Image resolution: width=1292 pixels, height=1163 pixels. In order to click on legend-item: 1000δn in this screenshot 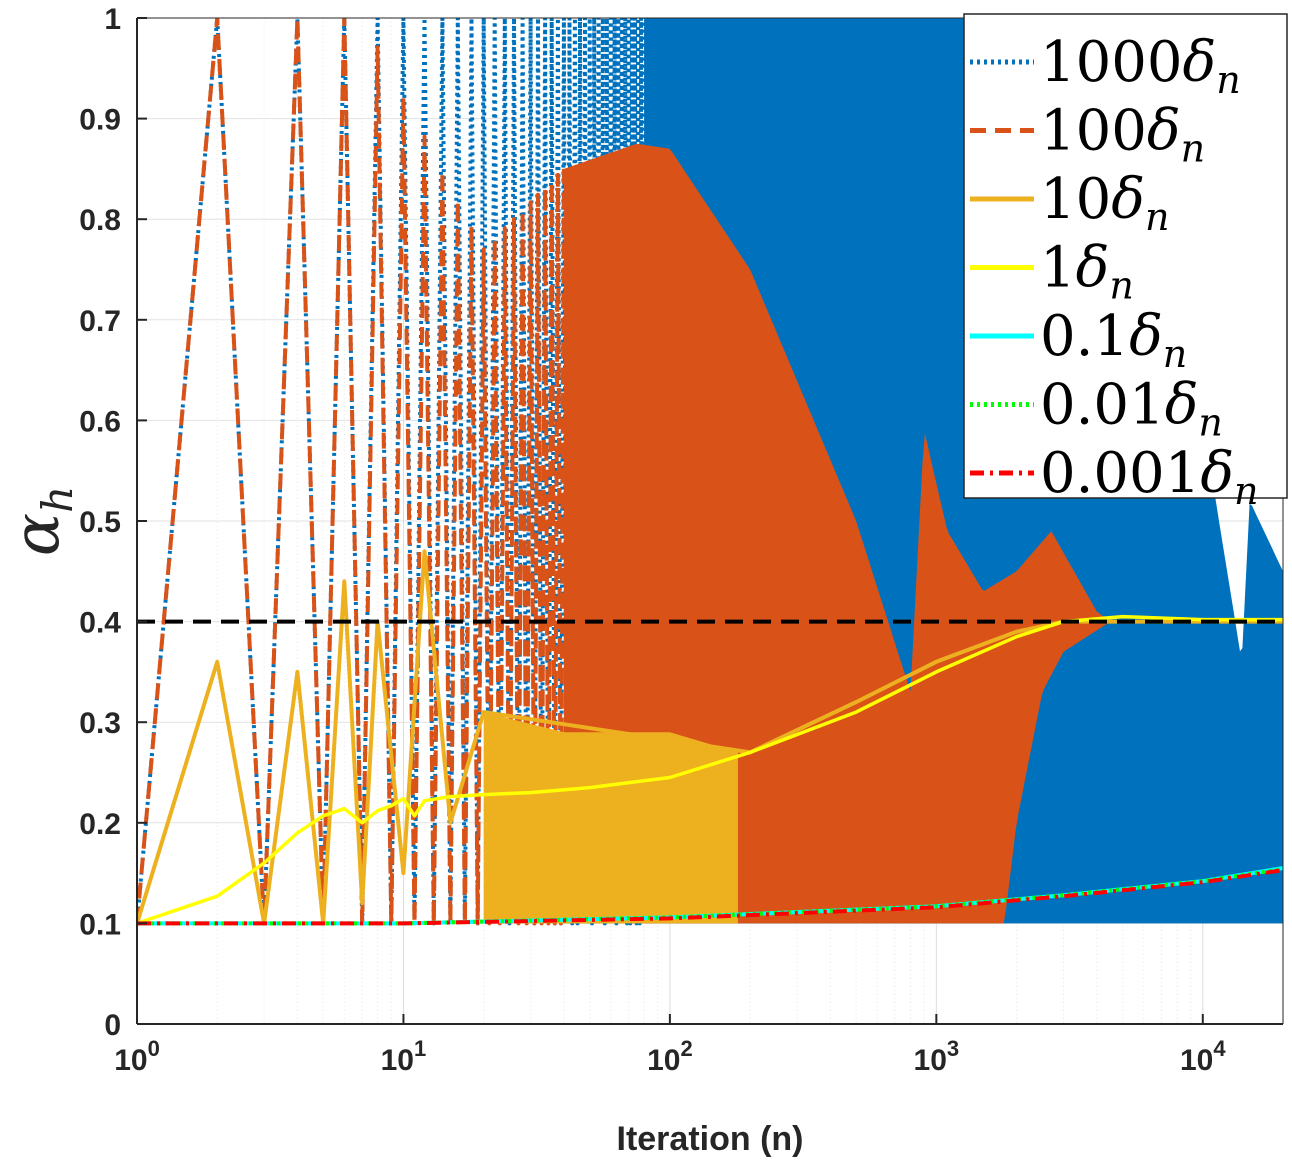, I will do `click(1105, 66)`.